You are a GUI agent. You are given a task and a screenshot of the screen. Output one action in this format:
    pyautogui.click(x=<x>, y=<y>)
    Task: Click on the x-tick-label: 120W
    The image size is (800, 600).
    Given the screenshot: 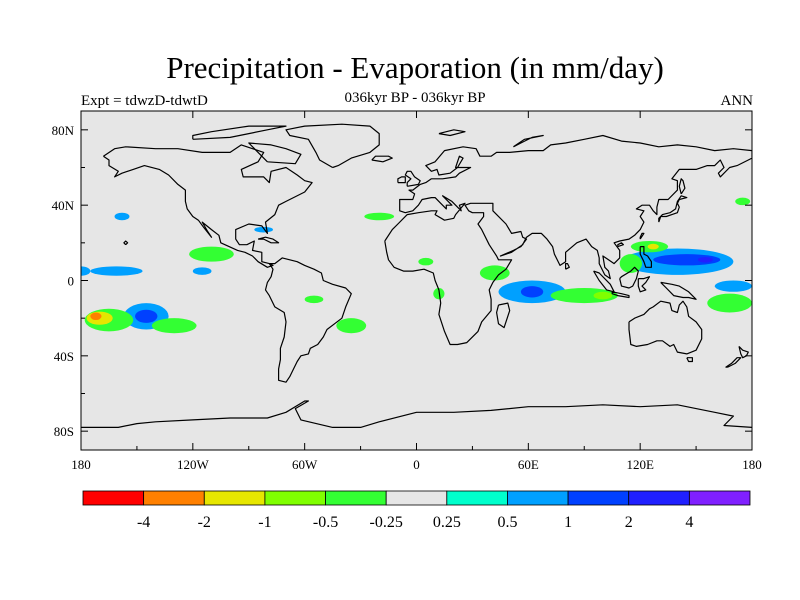 What is the action you would take?
    pyautogui.click(x=193, y=464)
    